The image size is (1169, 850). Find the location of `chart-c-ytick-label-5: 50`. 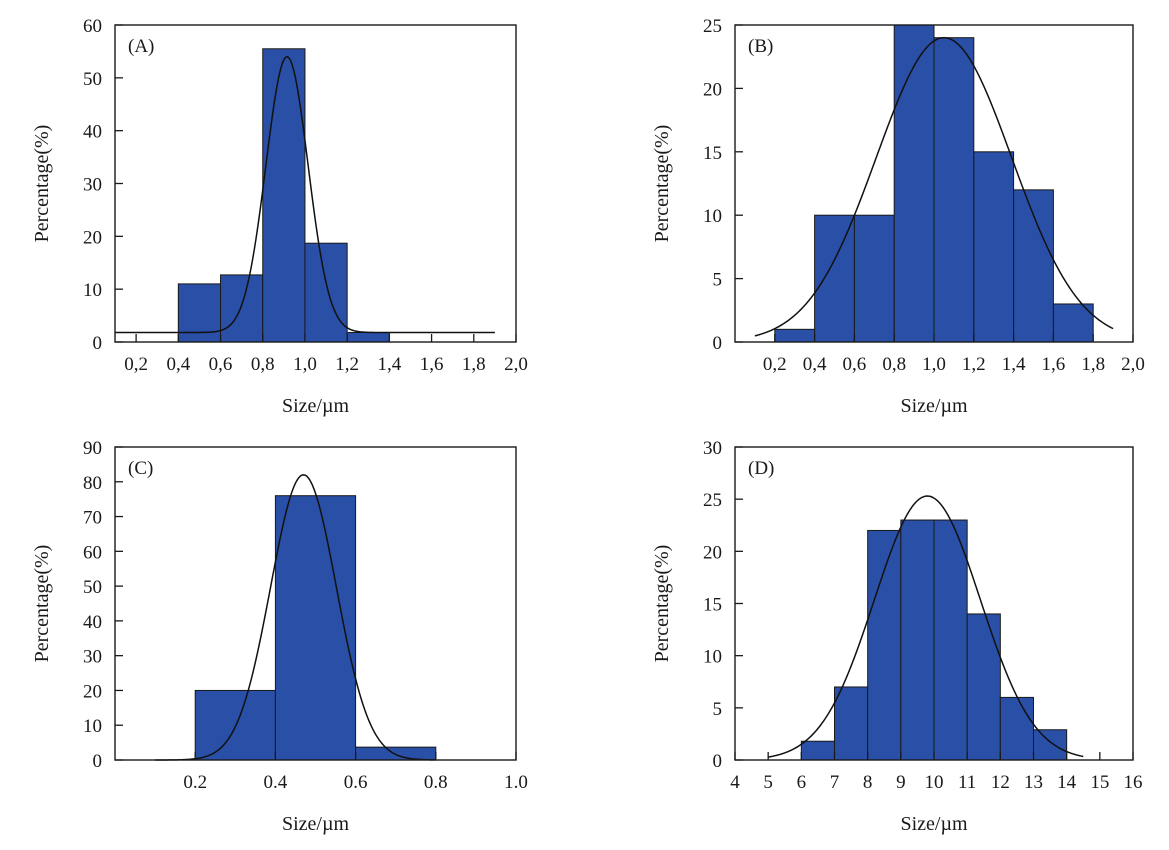

chart-c-ytick-label-5: 50 is located at coordinates (92, 587).